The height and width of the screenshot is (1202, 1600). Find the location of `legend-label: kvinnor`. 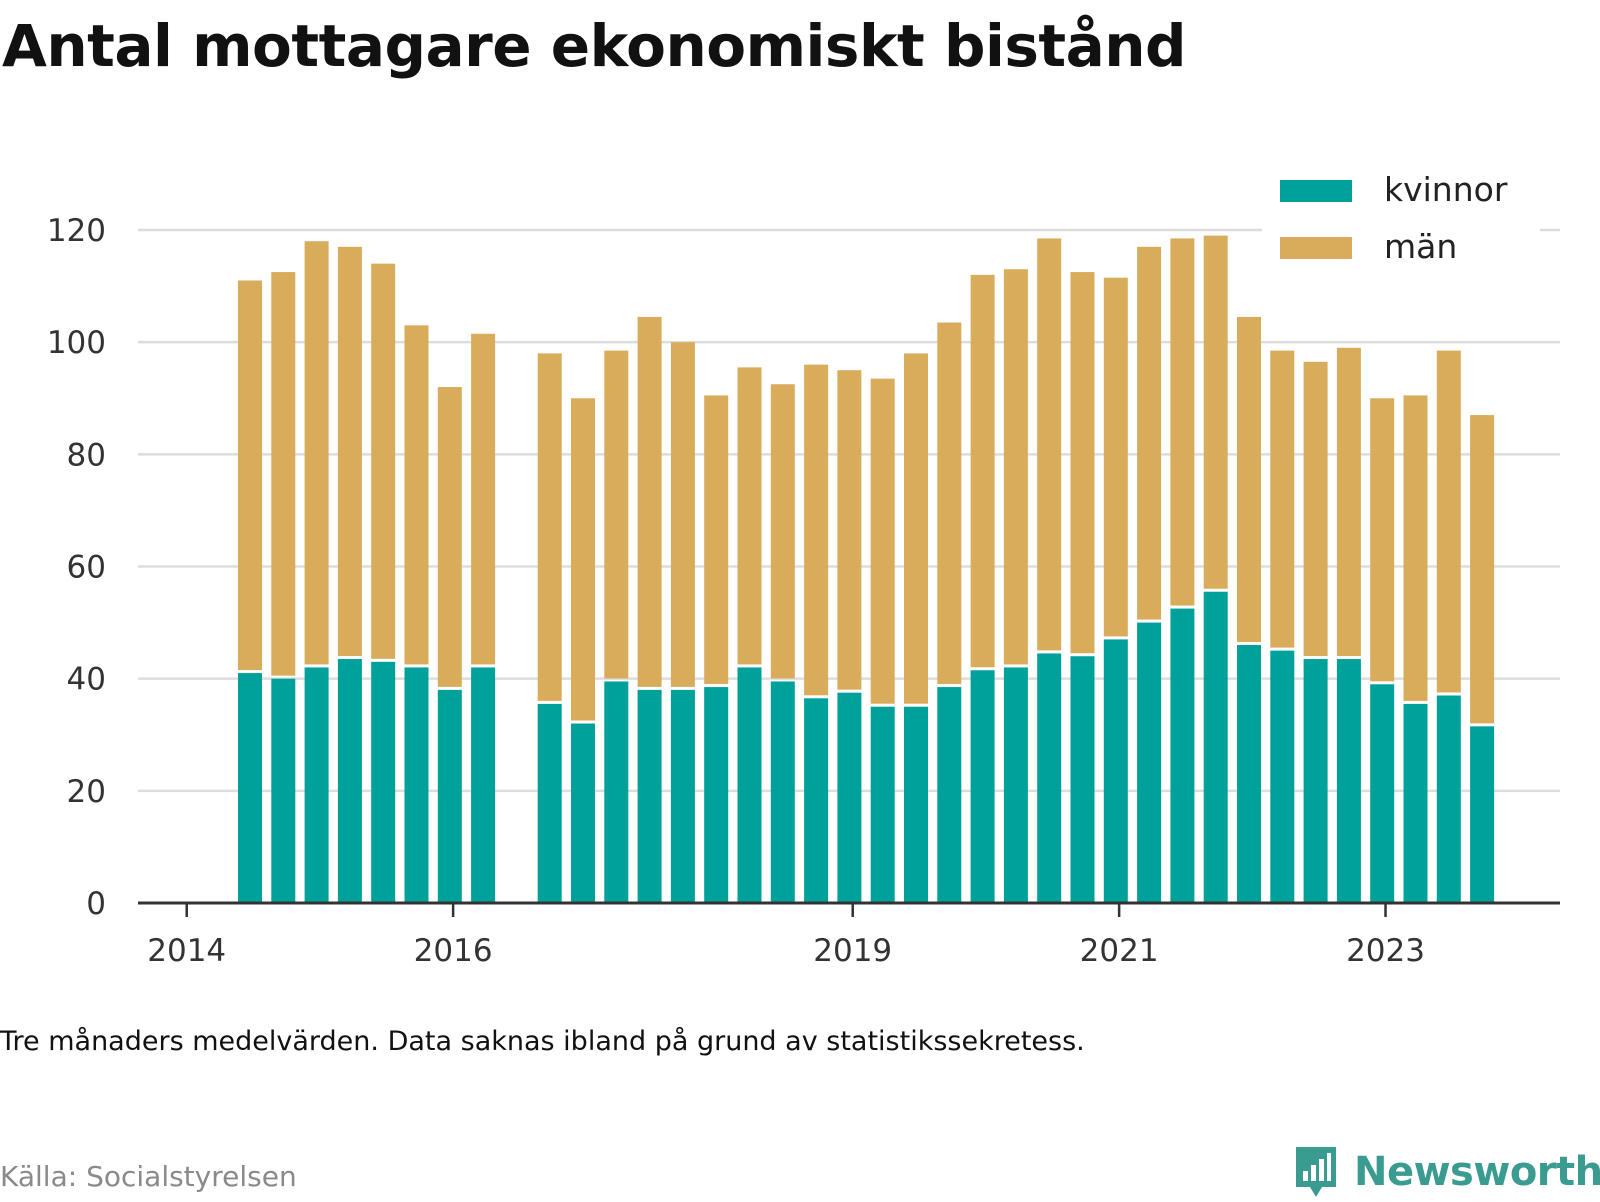

legend-label: kvinnor is located at coordinates (1446, 189).